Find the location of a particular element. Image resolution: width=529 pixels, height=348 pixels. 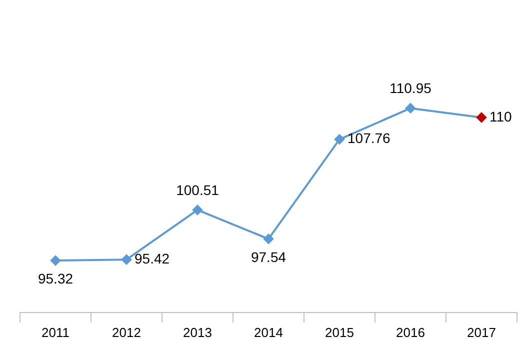

data-label: 95.42 is located at coordinates (152, 258).